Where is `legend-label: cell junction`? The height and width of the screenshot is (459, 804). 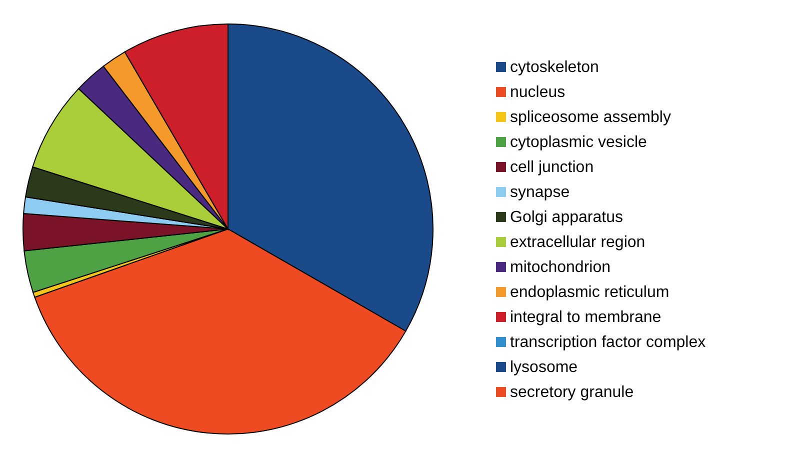 legend-label: cell junction is located at coordinates (552, 168).